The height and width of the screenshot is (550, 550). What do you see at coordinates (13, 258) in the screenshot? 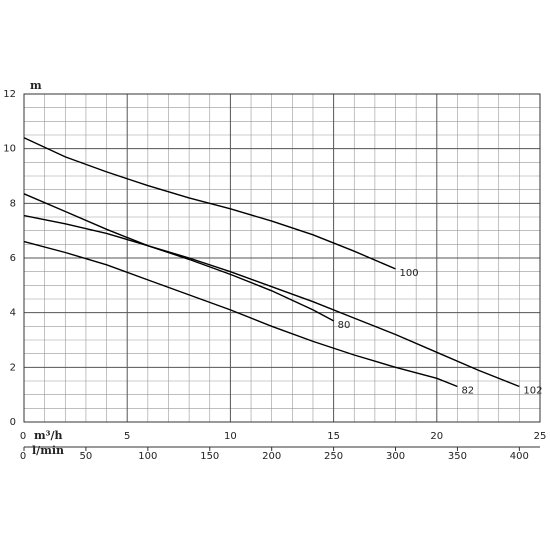
I see `y-tick-label: 6` at bounding box center [13, 258].